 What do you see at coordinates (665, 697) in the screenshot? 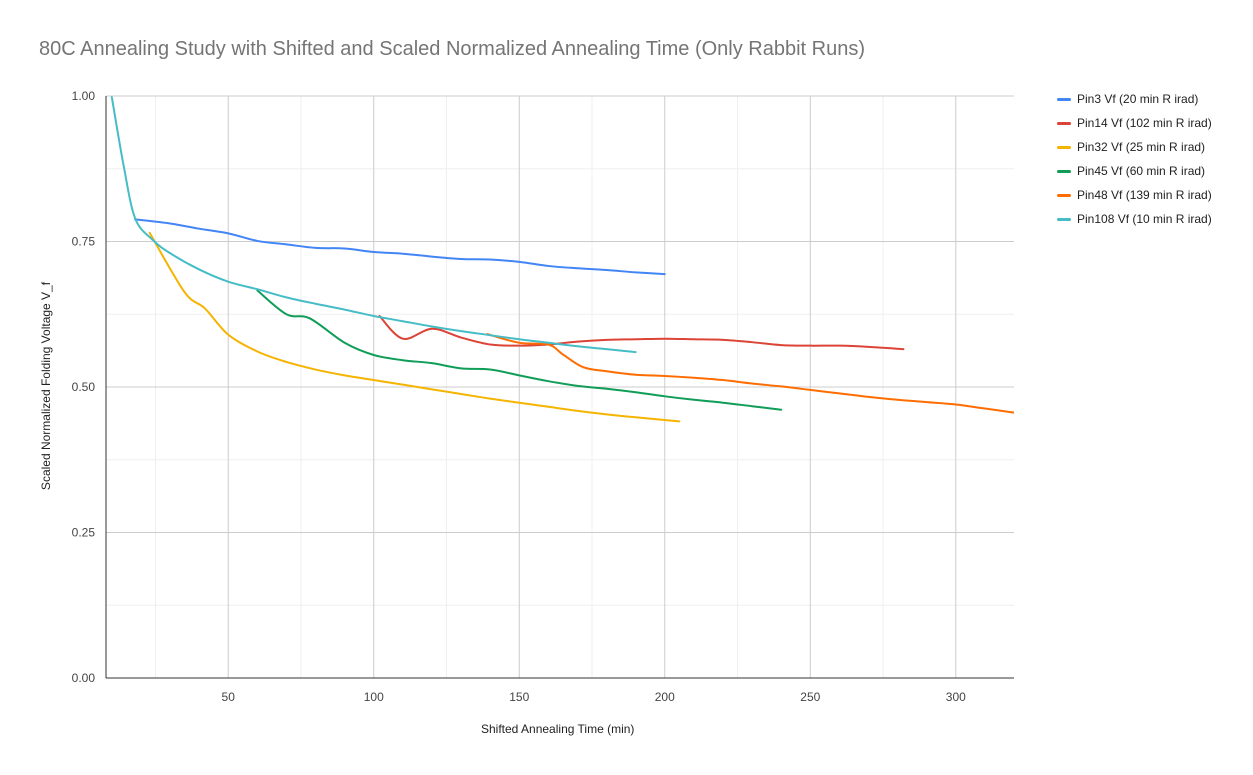
I see `x-tick-label: 200` at bounding box center [665, 697].